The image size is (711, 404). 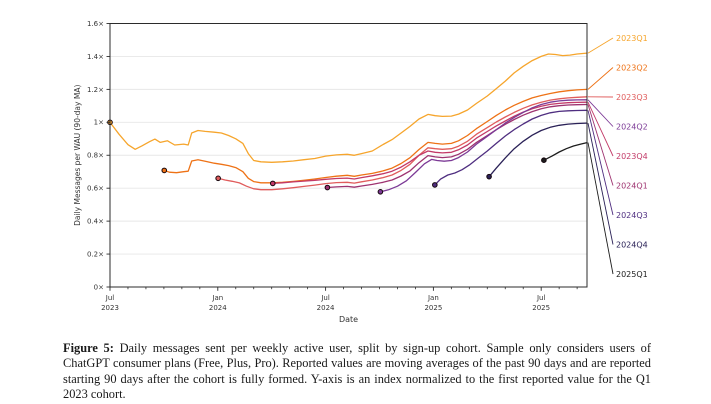 I want to click on series-start-marker-2024Q2, so click(x=380, y=192).